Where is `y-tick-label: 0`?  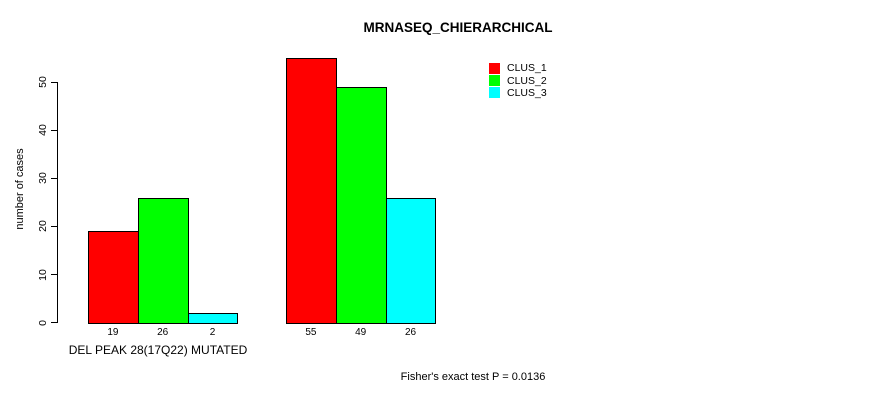 y-tick-label: 0 is located at coordinates (43, 322).